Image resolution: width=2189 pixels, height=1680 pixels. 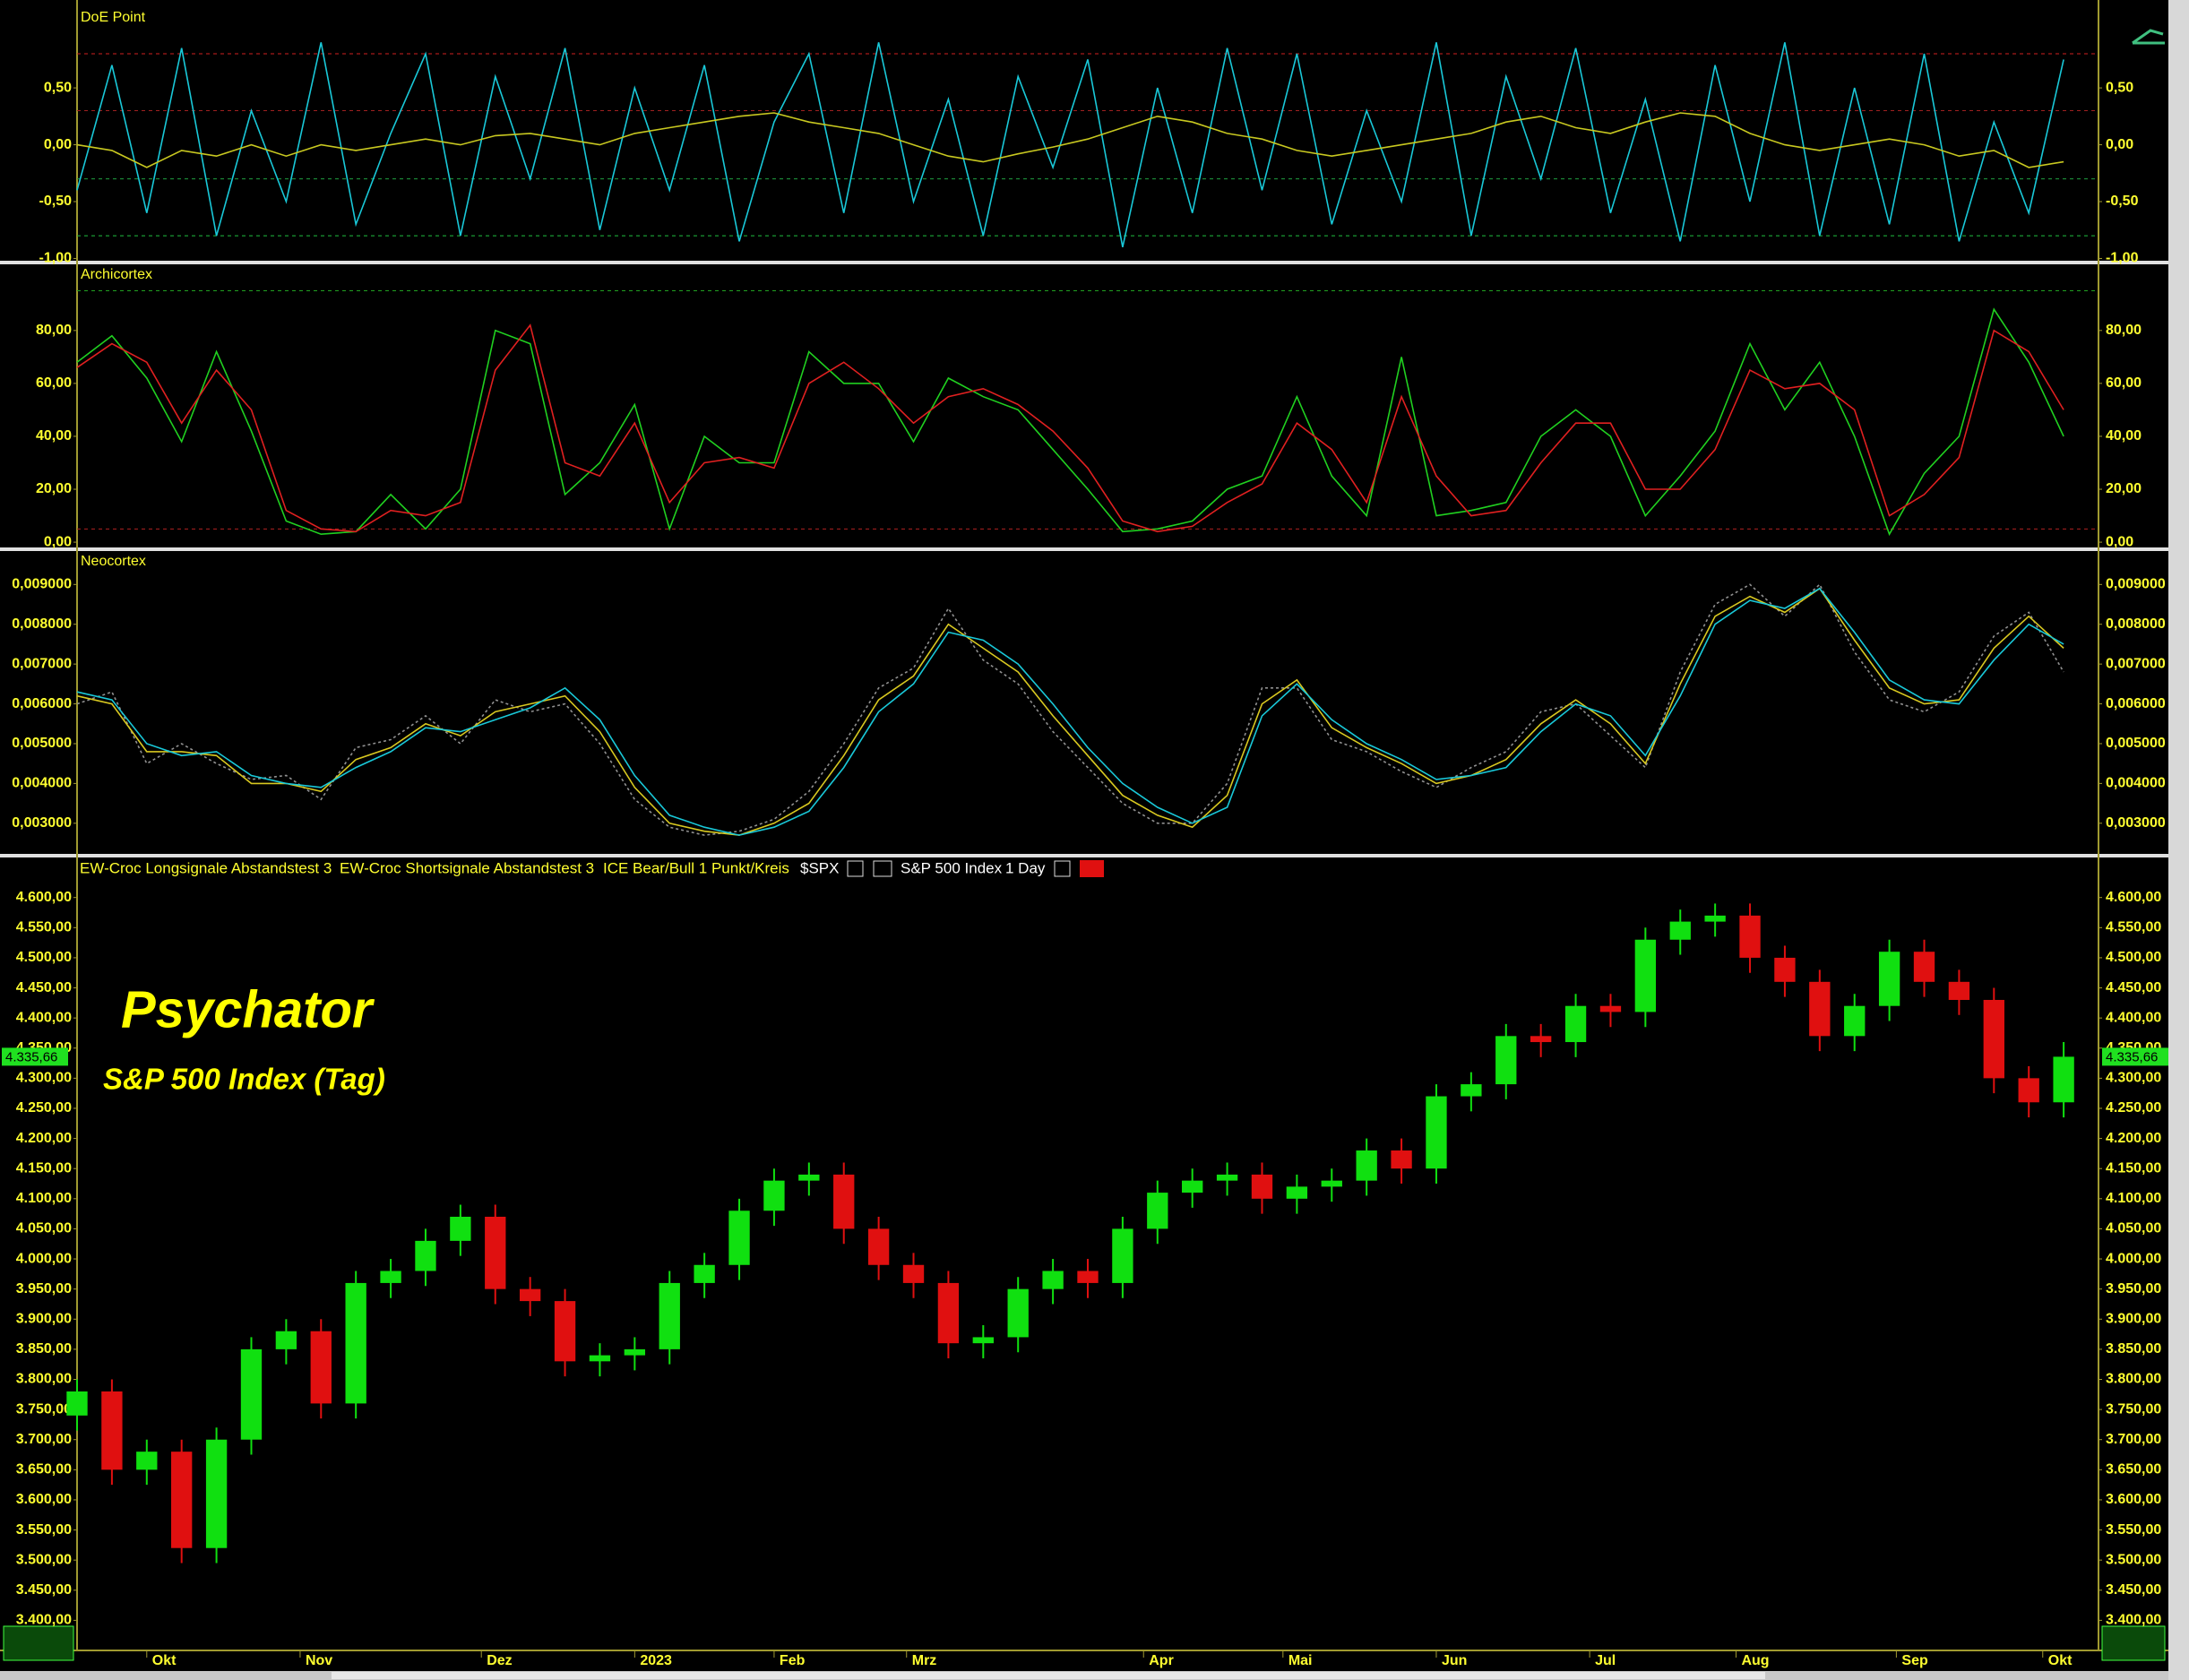 What do you see at coordinates (54, 436) in the screenshot?
I see `y-tick-label: 40,00` at bounding box center [54, 436].